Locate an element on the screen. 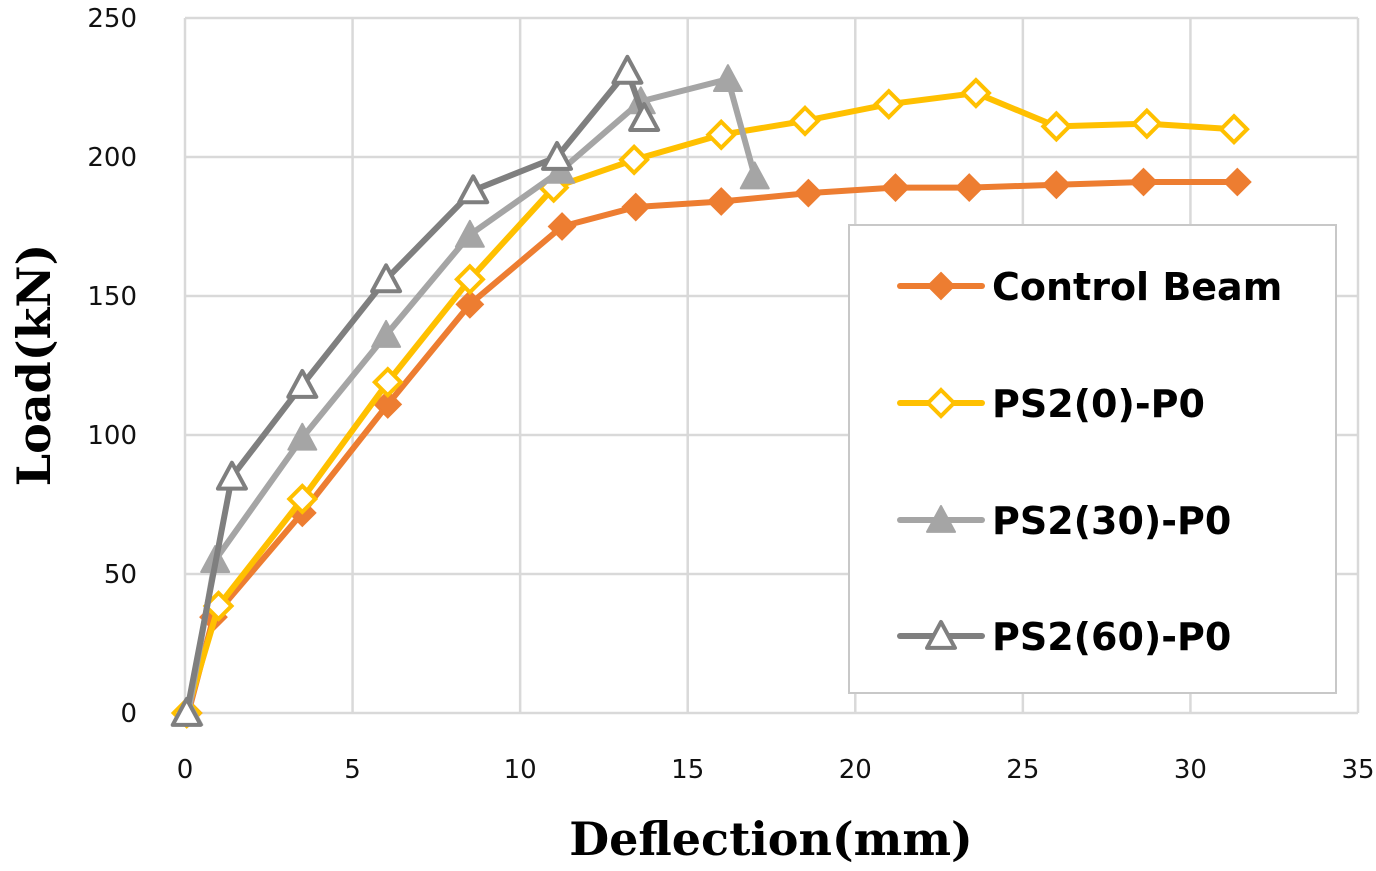  x-tick-label: 15 is located at coordinates (687, 770).